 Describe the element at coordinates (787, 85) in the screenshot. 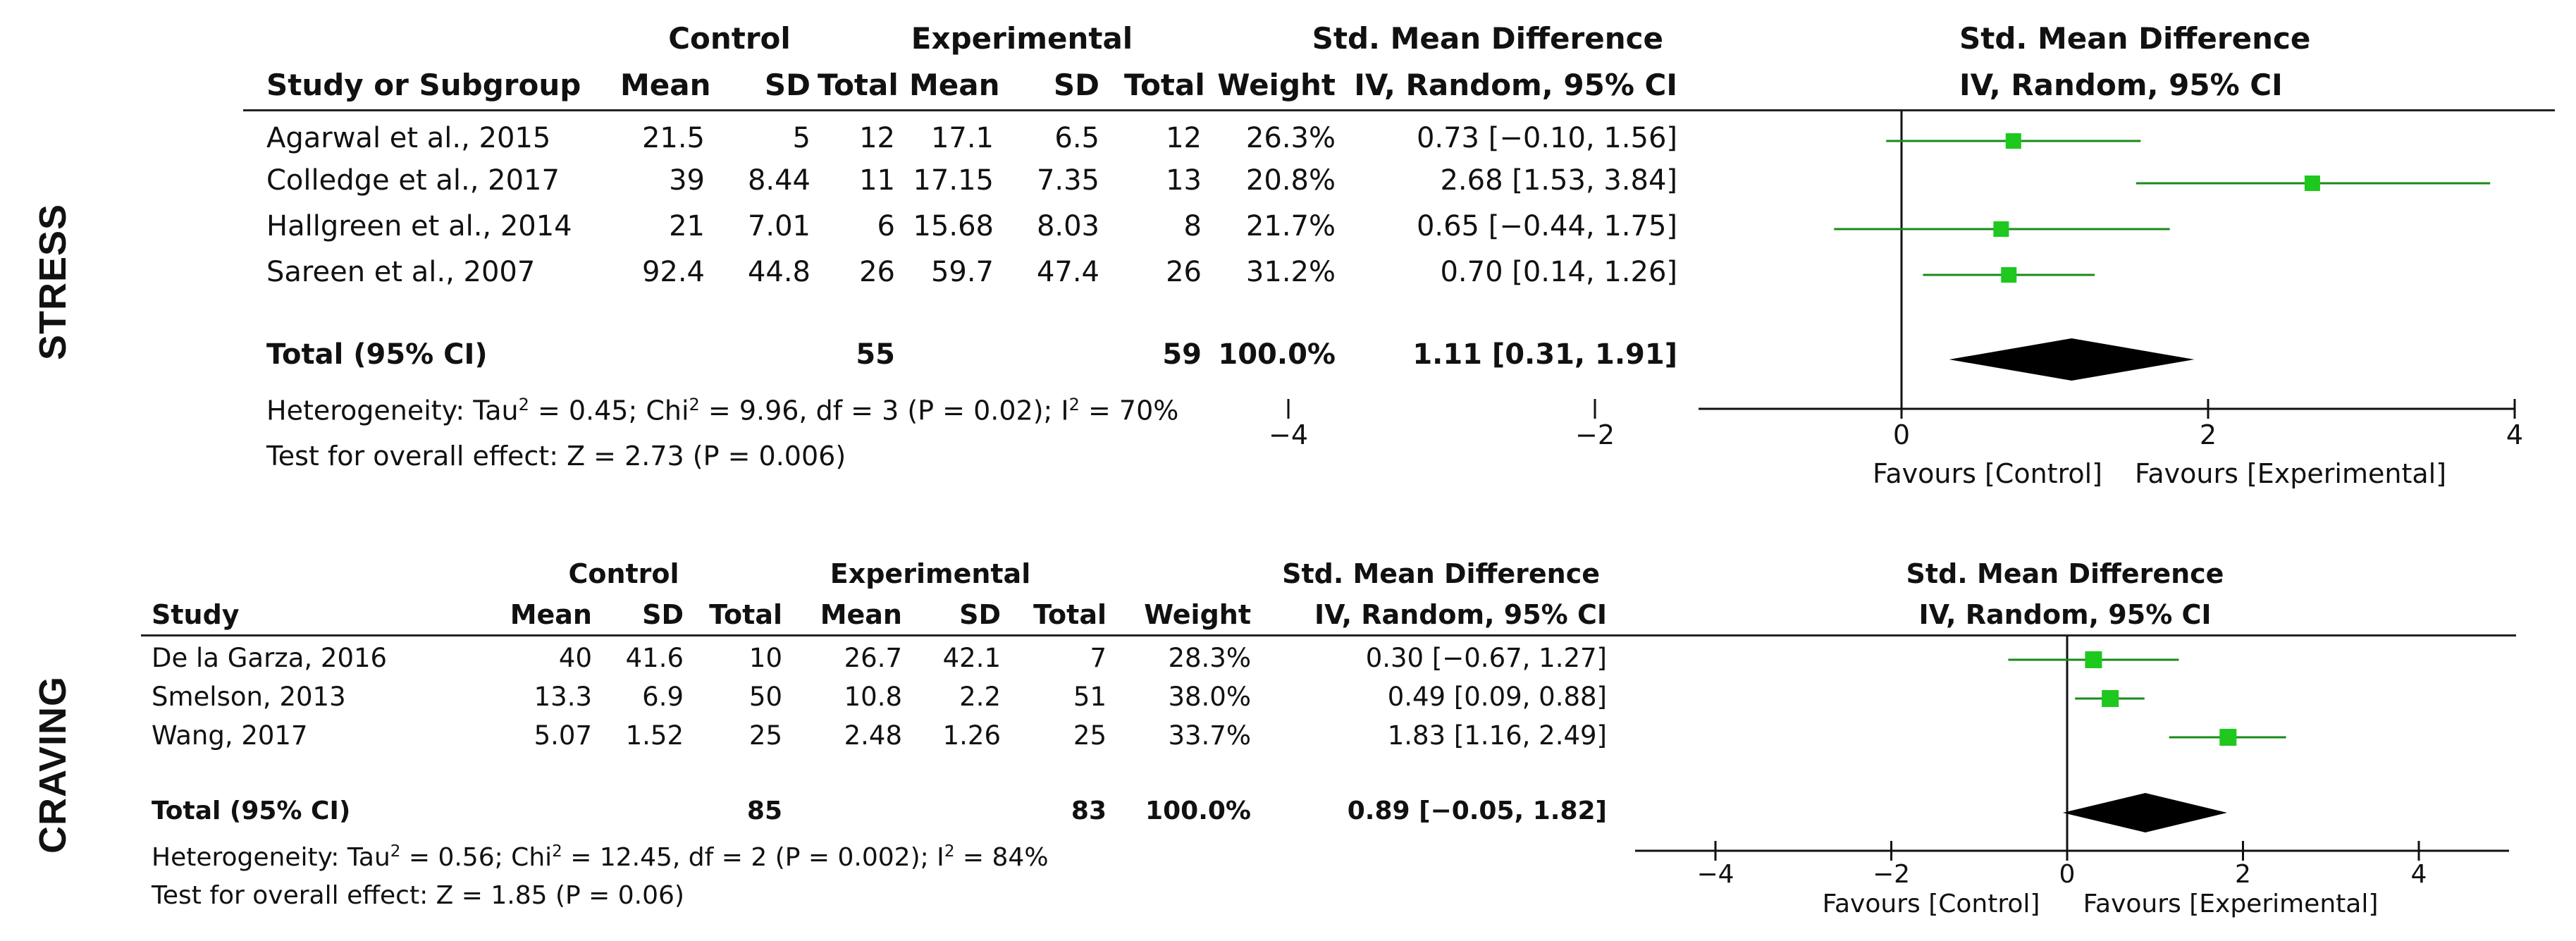

I see `stress-col-control-sd: SD` at that location.